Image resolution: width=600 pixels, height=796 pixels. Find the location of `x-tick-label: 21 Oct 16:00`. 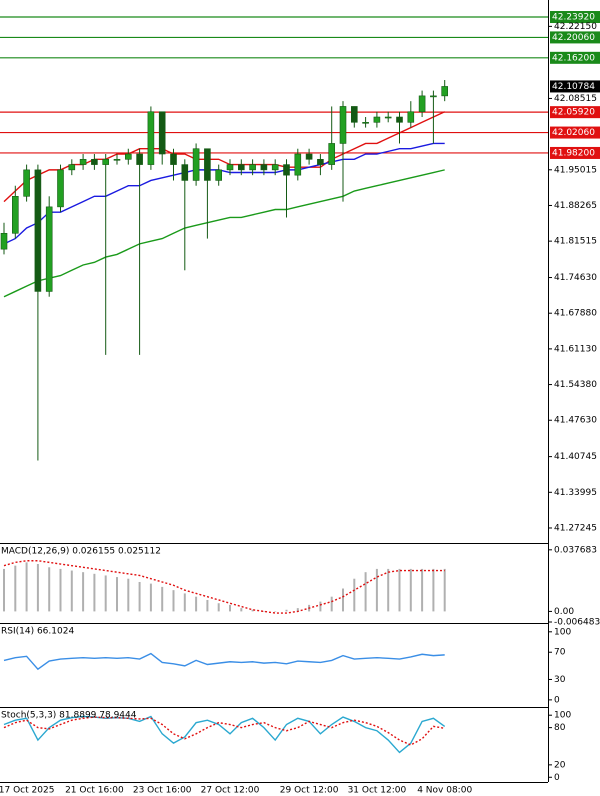

x-tick-label: 21 Oct 16:00 is located at coordinates (94, 791).